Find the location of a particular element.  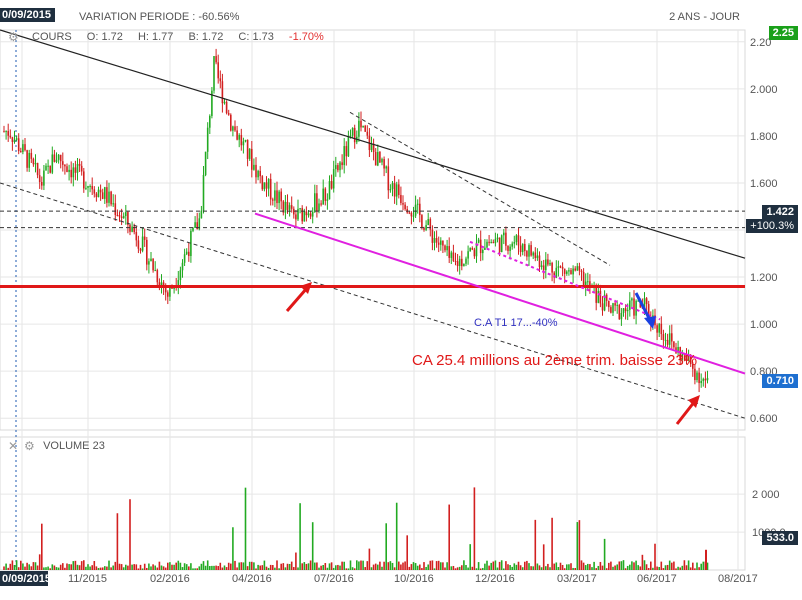

x-tick-label: 08/2017 is located at coordinates (738, 579).